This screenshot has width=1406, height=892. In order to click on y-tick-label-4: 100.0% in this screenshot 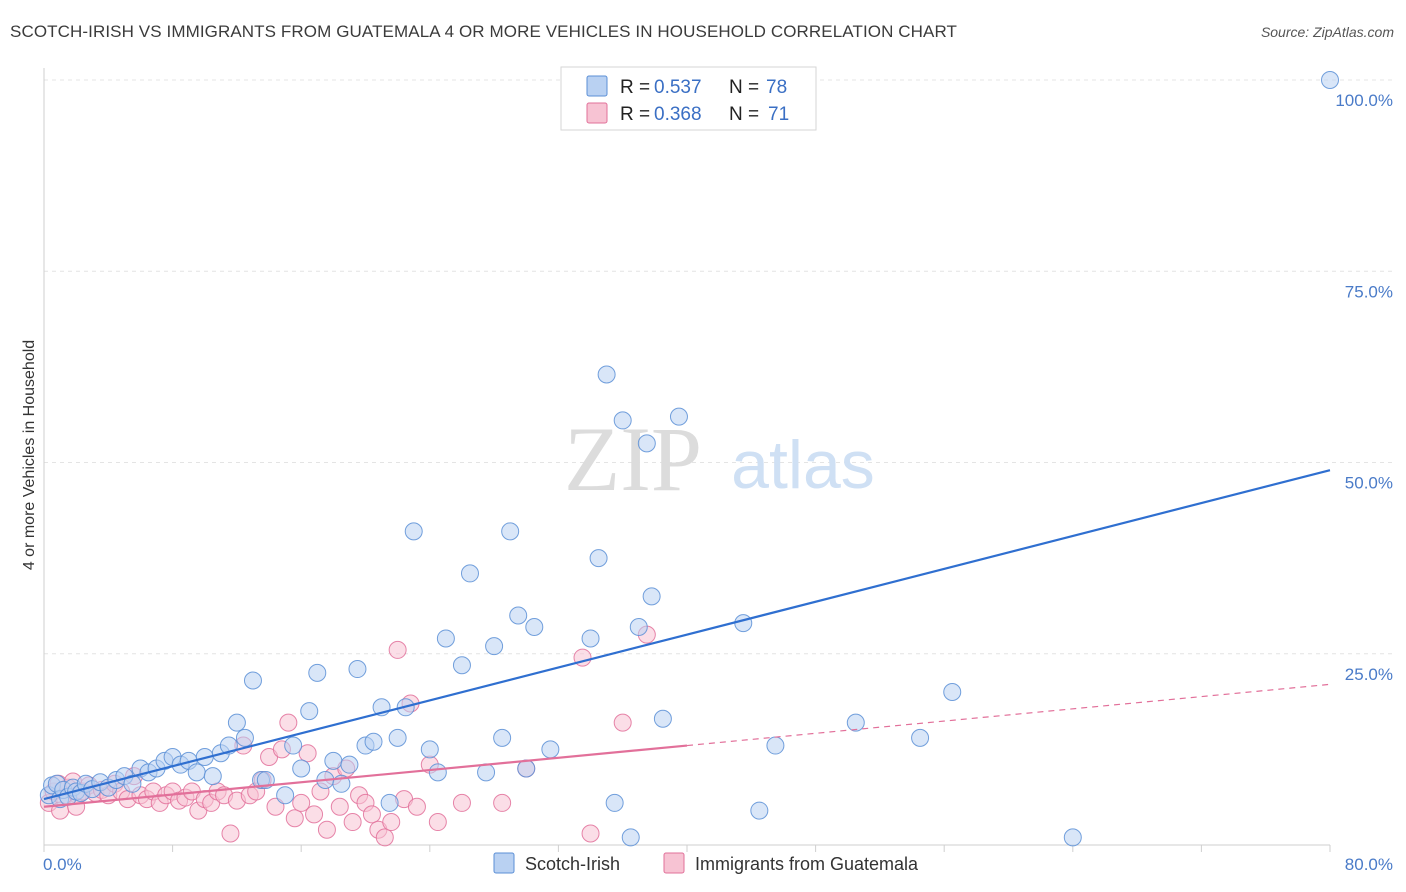, I will do `click(1364, 100)`.